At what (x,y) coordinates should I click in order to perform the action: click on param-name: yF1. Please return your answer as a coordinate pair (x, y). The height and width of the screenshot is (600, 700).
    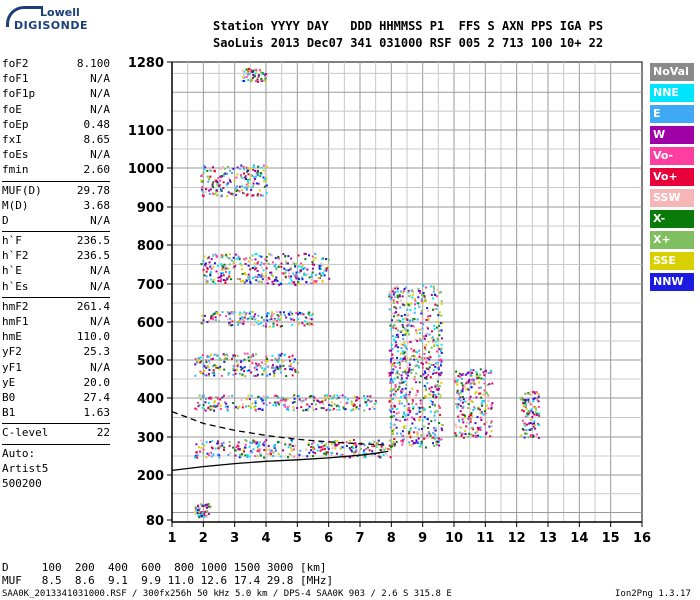
    Looking at the image, I should click on (12, 367).